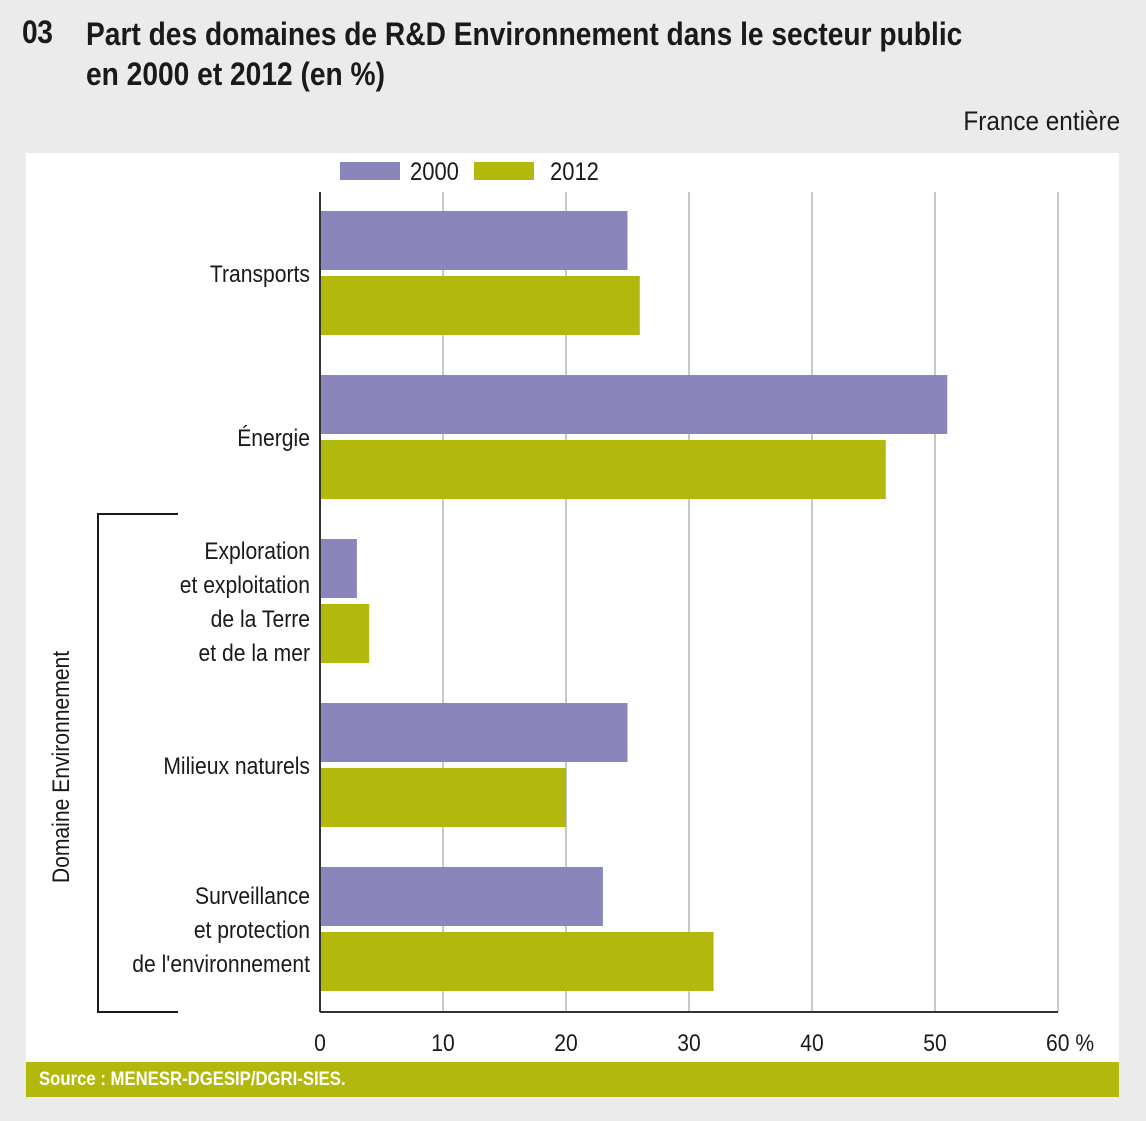 The height and width of the screenshot is (1121, 1146). Describe the element at coordinates (260, 274) in the screenshot. I see `category-label: Transports` at that location.